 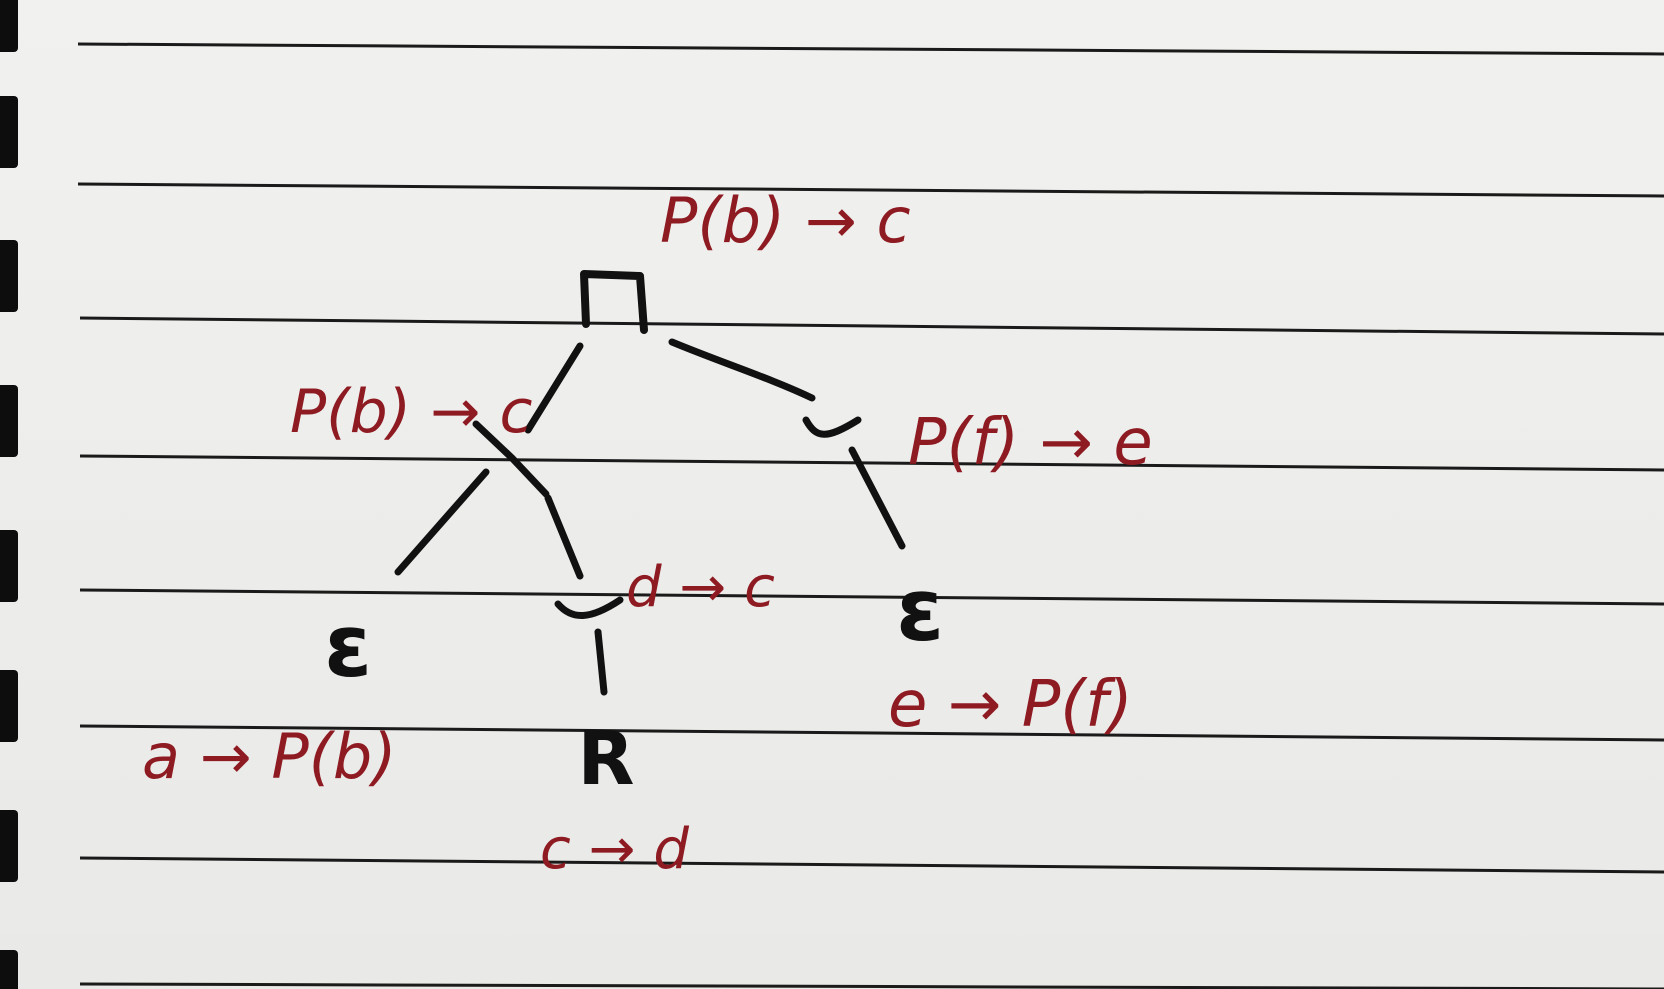 What do you see at coordinates (442, 522) in the screenshot?
I see `edge-and-to-eps-left` at bounding box center [442, 522].